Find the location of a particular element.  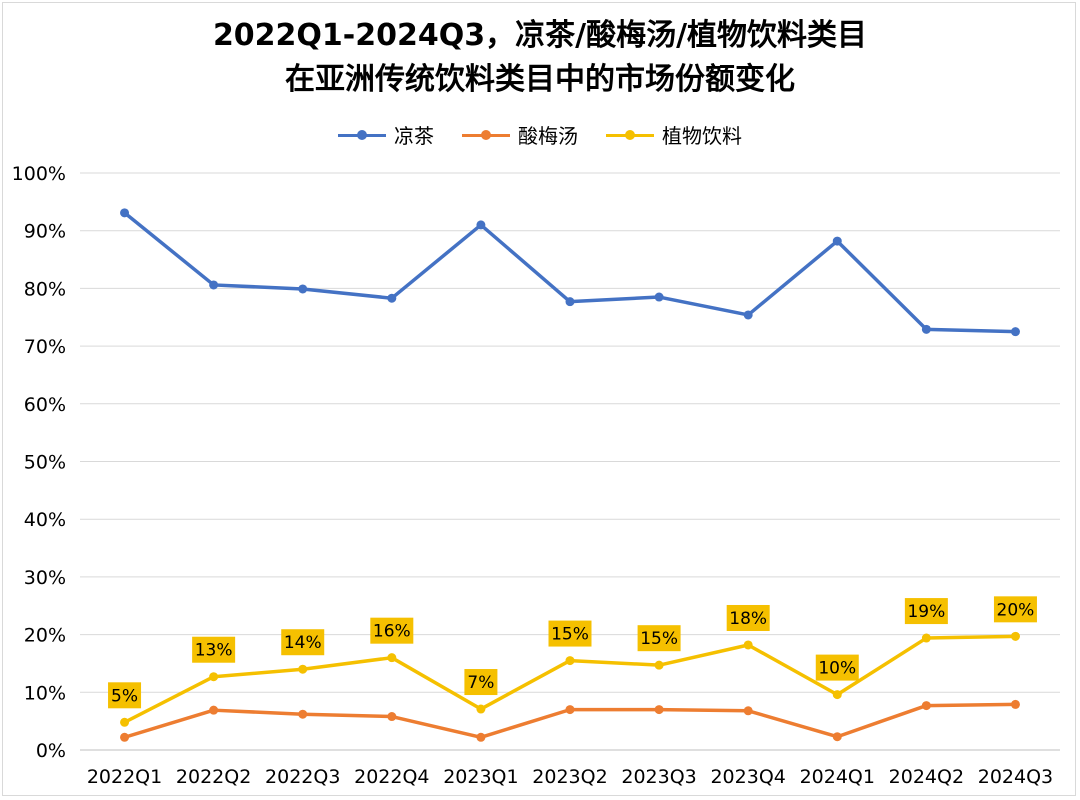

x-tick-label: 2023Q4 is located at coordinates (747, 777).